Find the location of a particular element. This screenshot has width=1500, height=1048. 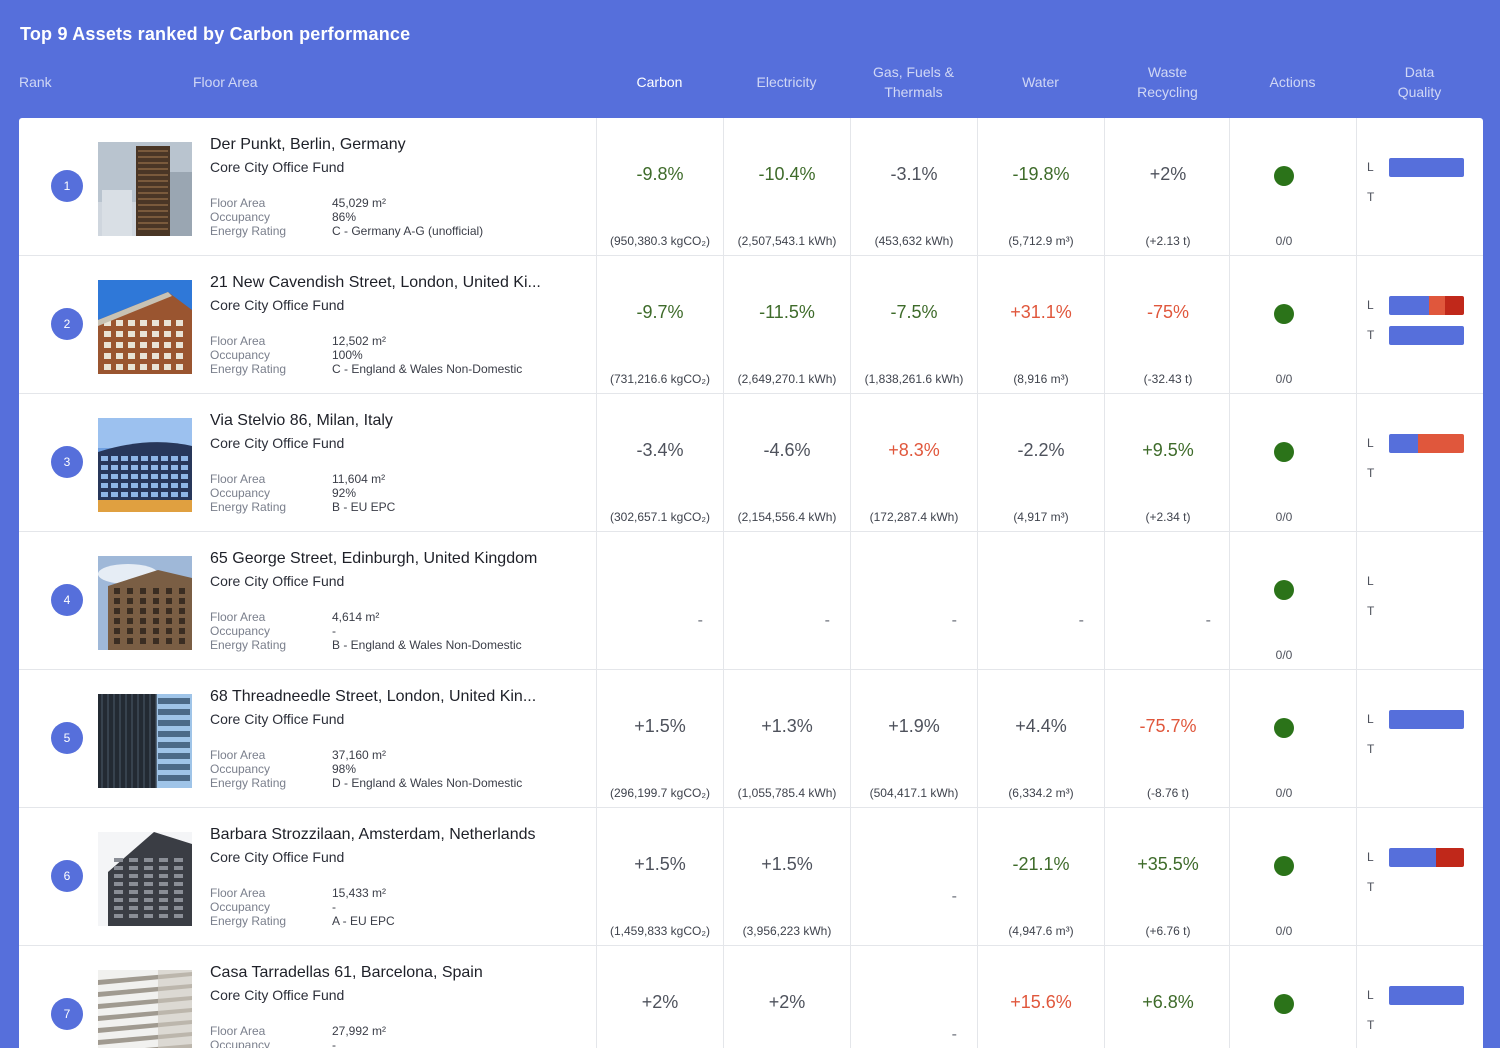

metric-absolute: (453,632 kWh) is located at coordinates (914, 241).